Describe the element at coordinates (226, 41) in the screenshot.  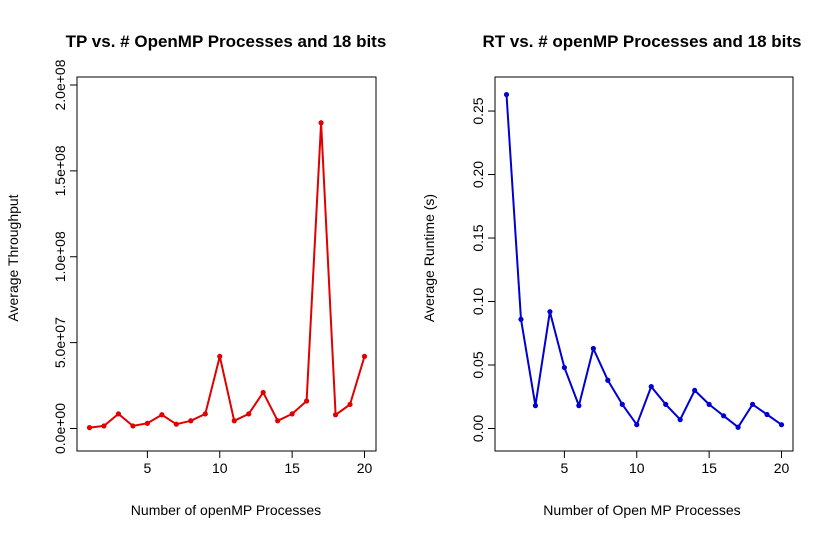
I see `chart-title: TP vs. # OpenMP Processes and 18 bits` at that location.